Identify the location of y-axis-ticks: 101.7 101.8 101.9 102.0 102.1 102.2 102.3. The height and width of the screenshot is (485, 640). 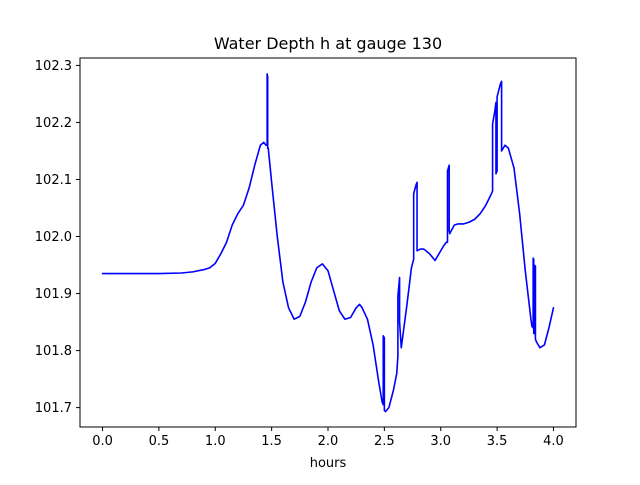
(57, 237).